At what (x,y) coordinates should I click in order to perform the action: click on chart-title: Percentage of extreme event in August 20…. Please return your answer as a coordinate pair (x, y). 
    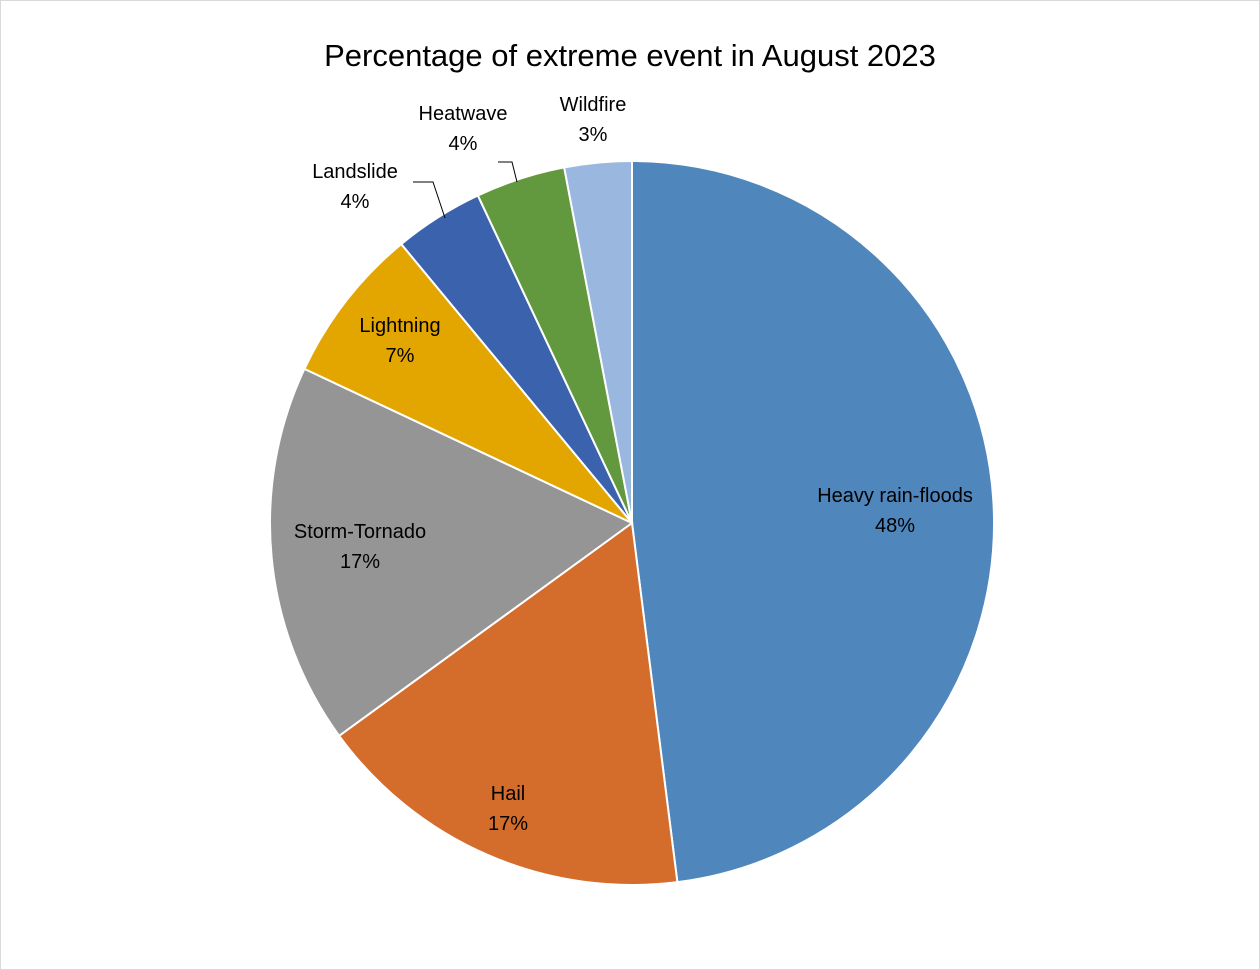
    Looking at the image, I should click on (630, 55).